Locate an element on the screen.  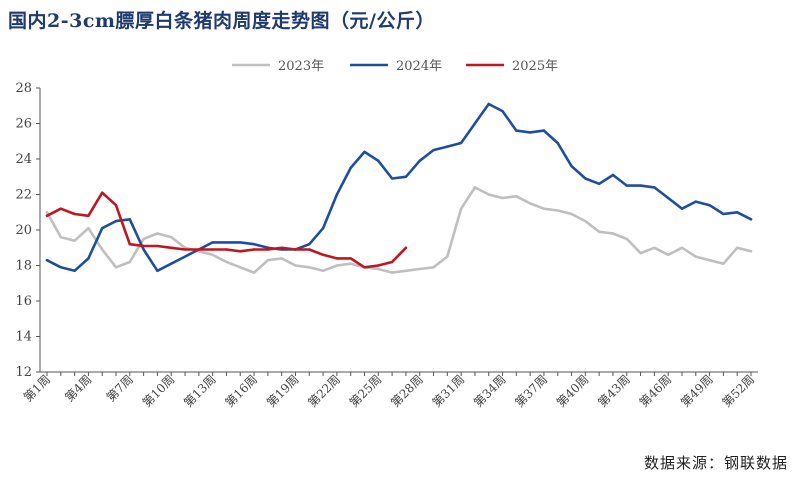
x-tick-label: 第16周 is located at coordinates (242, 391).